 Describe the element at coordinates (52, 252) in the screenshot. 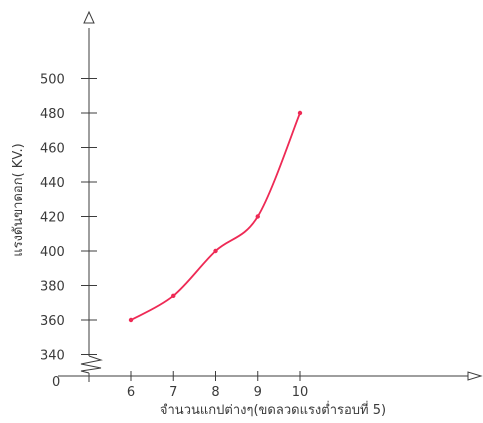

I see `y-tick-label: 400` at that location.